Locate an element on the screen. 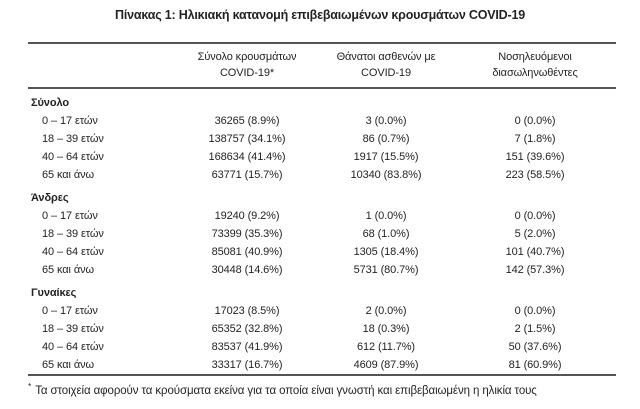 The width and height of the screenshot is (640, 409). section-label: Σύνολο is located at coordinates (50, 103).